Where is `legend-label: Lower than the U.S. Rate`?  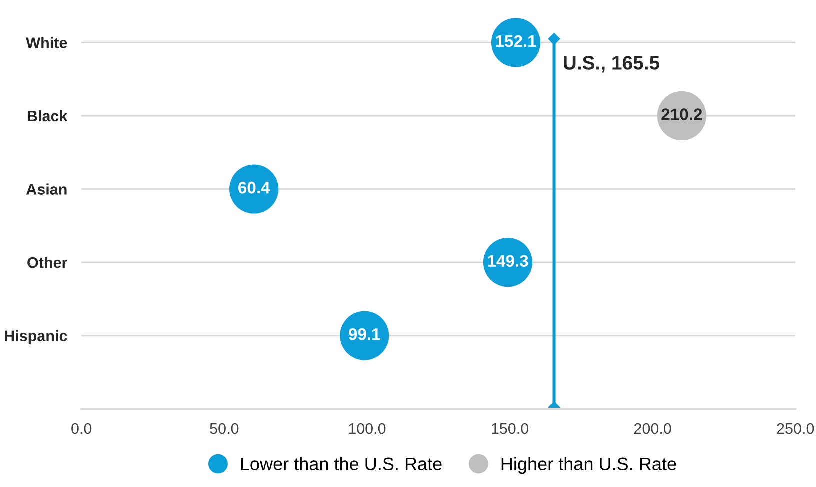
legend-label: Lower than the U.S. Rate is located at coordinates (341, 464).